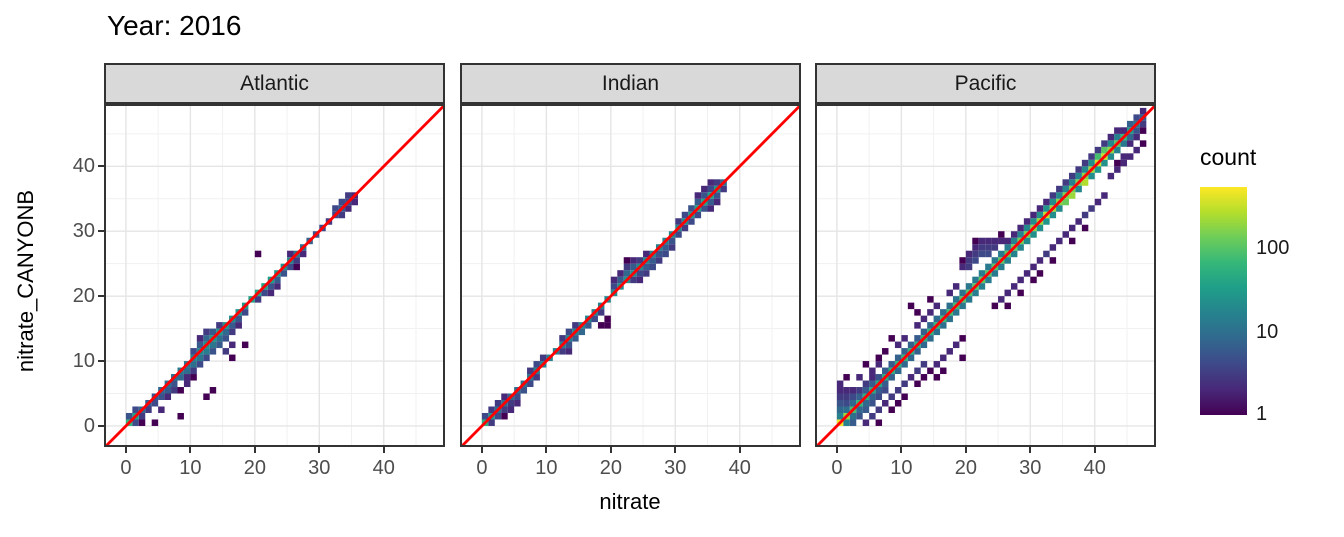 The image size is (1344, 537). I want to click on legend-tick-label-10: 10, so click(1267, 332).